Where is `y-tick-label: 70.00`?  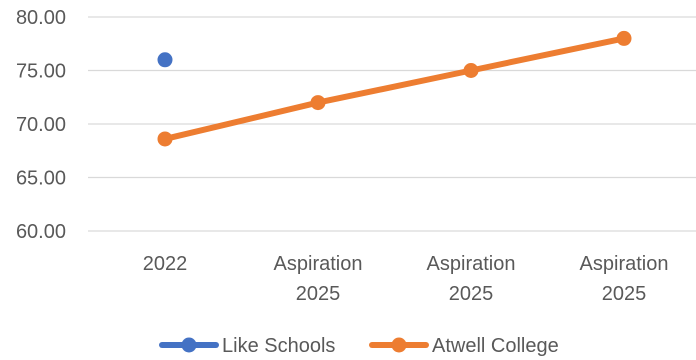 y-tick-label: 70.00 is located at coordinates (41, 125).